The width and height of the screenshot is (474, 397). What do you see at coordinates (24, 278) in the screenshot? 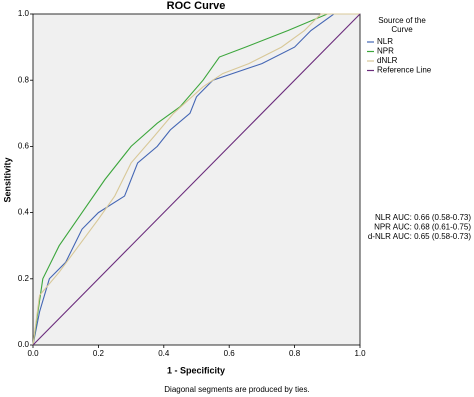
I see `y-tick-label: 0.2` at bounding box center [24, 278].